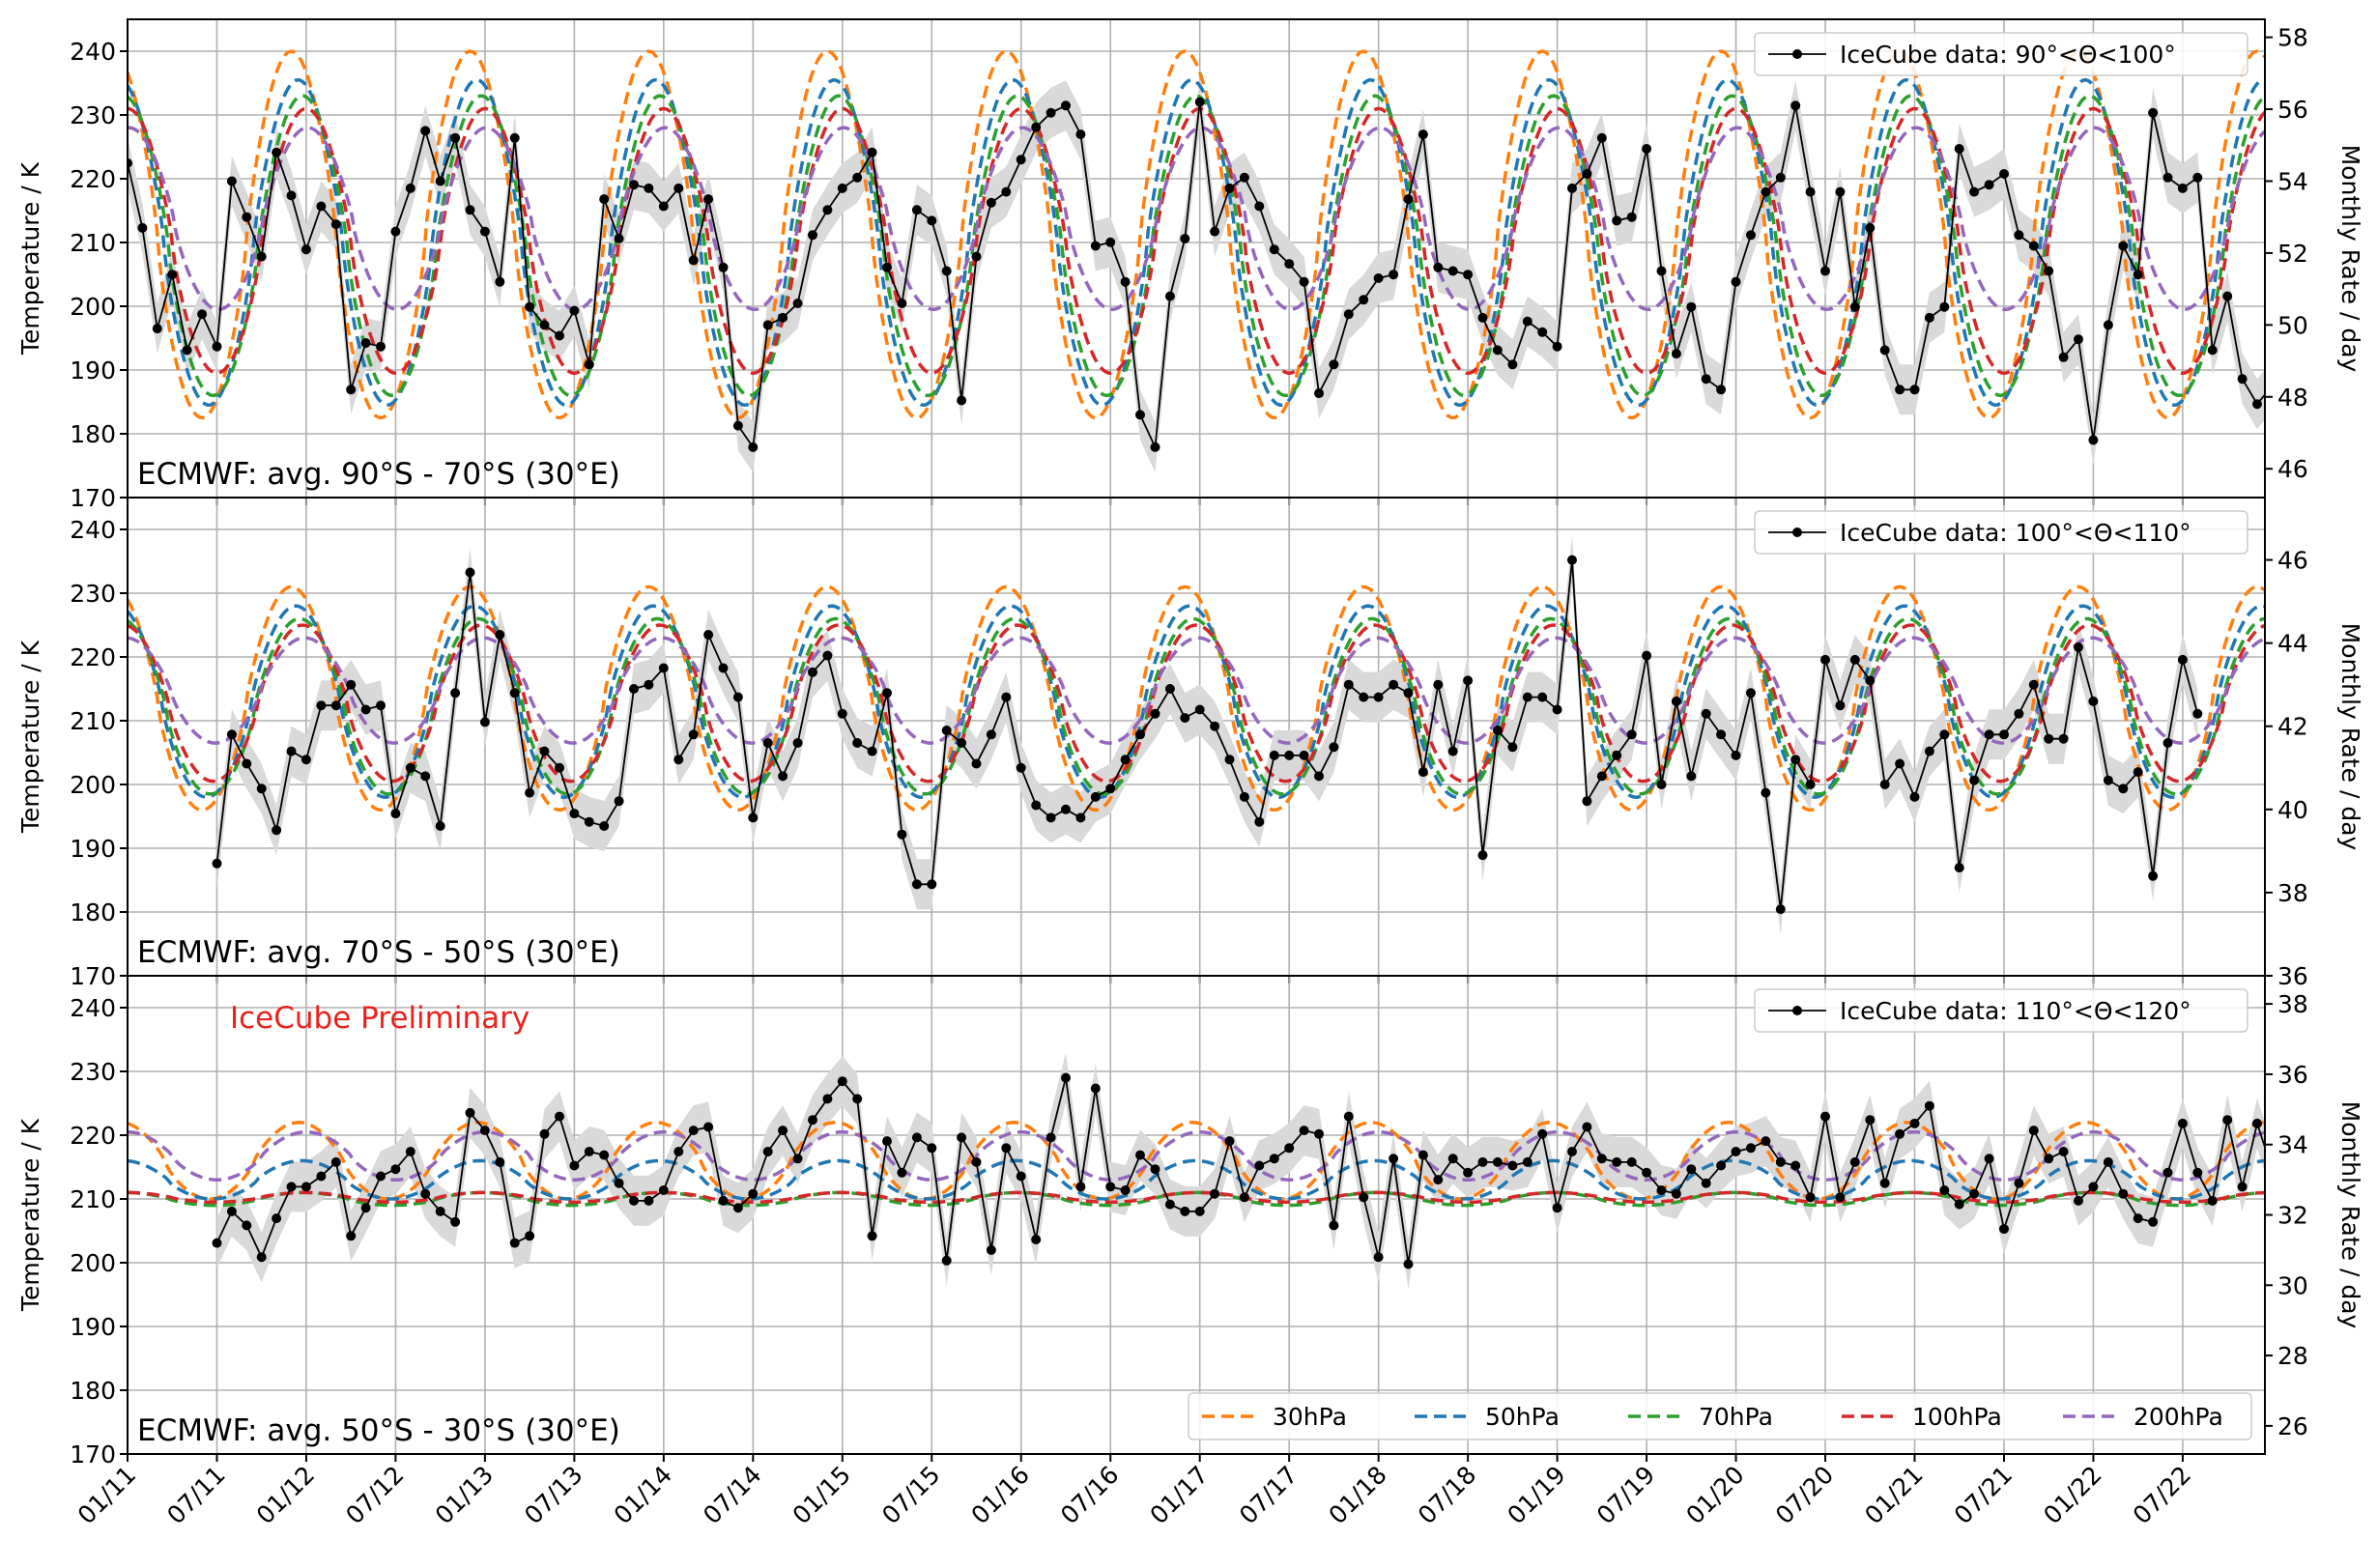 Image resolution: width=2377 pixels, height=1568 pixels. I want to click on x-tick-label: 07/21, so click(1983, 1495).